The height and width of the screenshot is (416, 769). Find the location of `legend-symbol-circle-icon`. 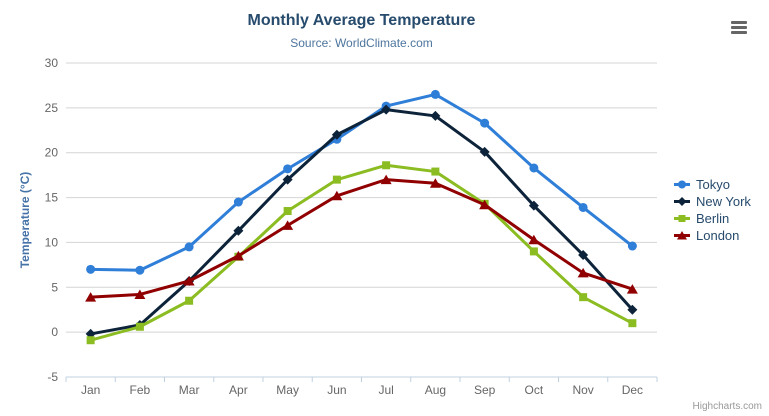

legend-symbol-circle-icon is located at coordinates (682, 184).